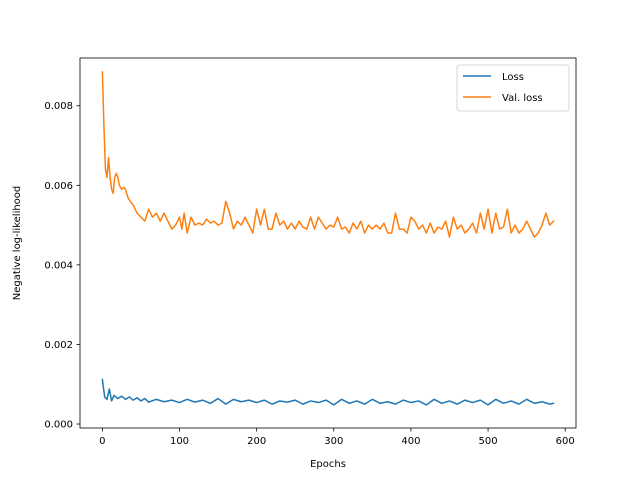 Image resolution: width=640 pixels, height=480 pixels. Describe the element at coordinates (410, 441) in the screenshot. I see `x-tick-label: 400` at that location.